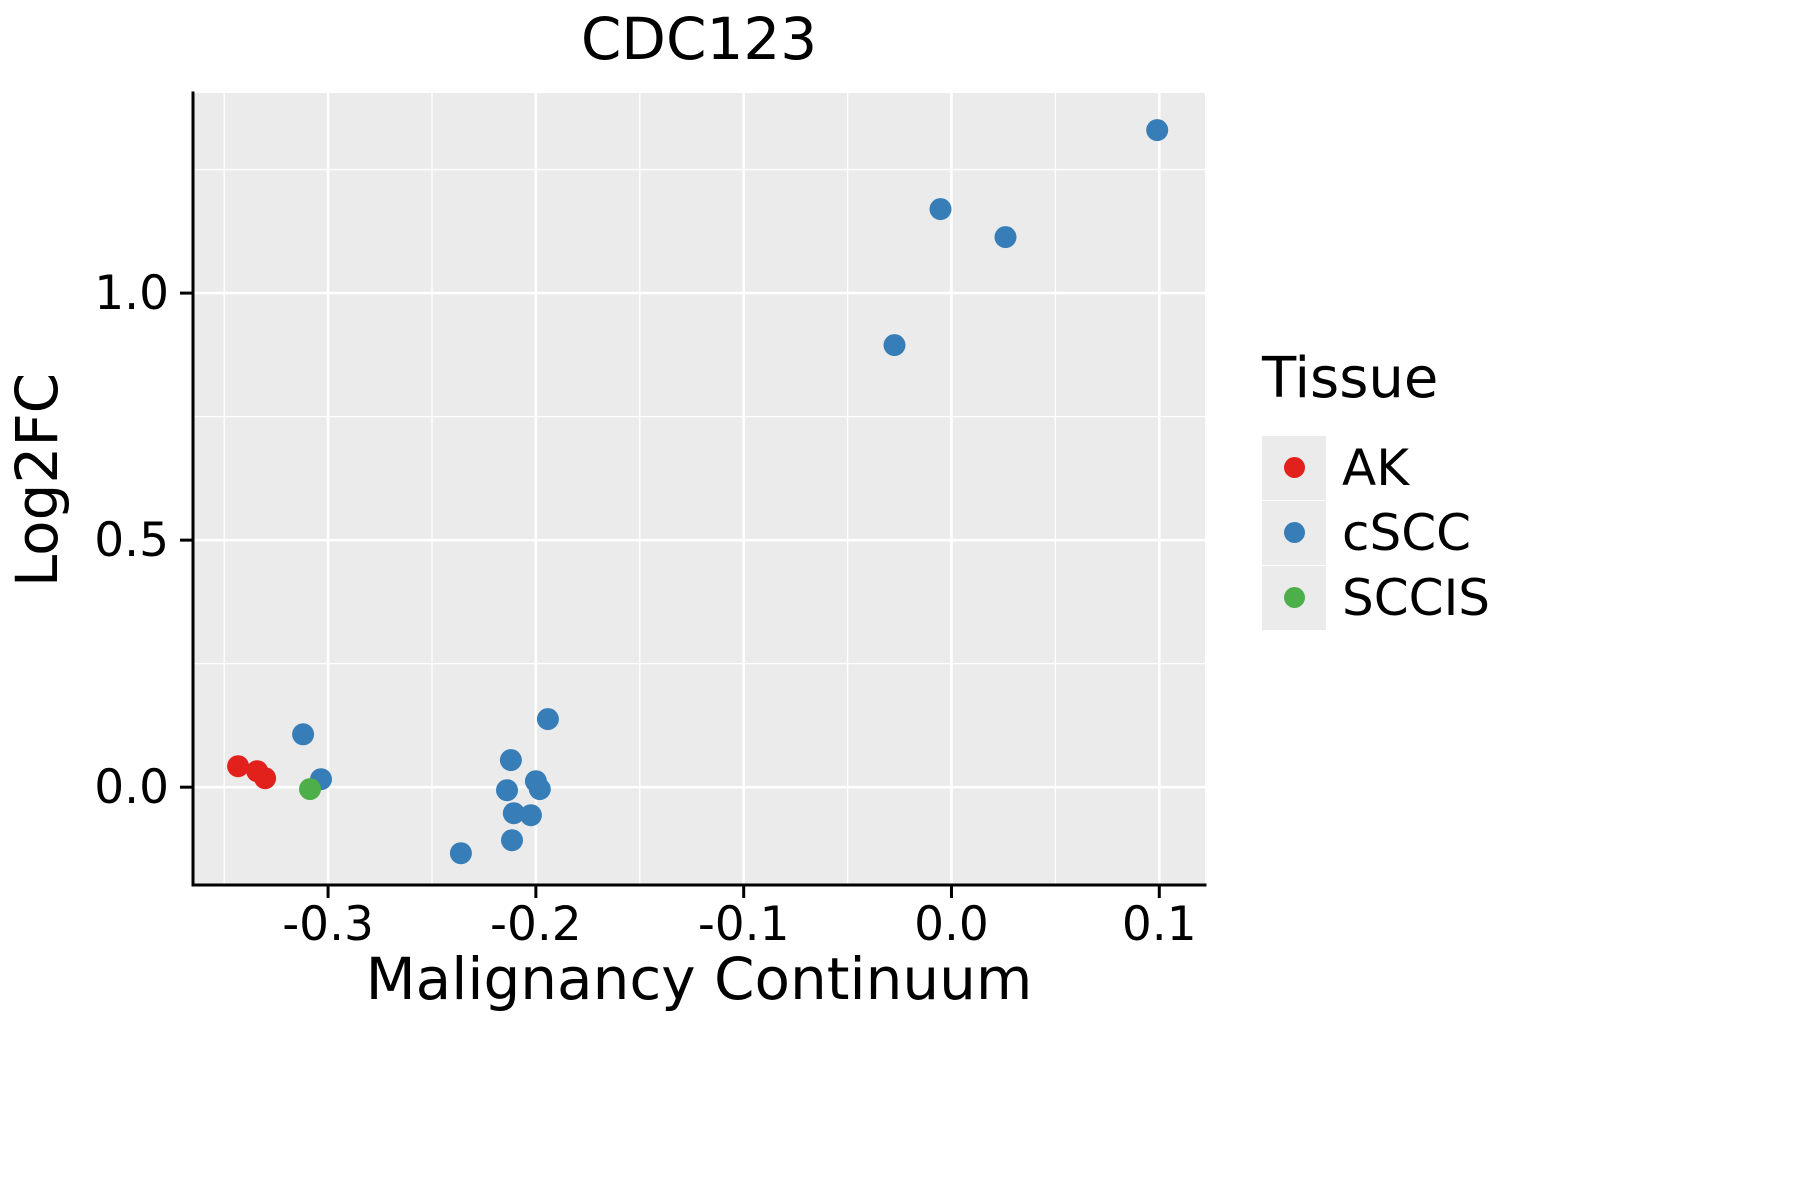 The image size is (1800, 1200). What do you see at coordinates (951, 924) in the screenshot?
I see `x-tick-label: 0.0` at bounding box center [951, 924].